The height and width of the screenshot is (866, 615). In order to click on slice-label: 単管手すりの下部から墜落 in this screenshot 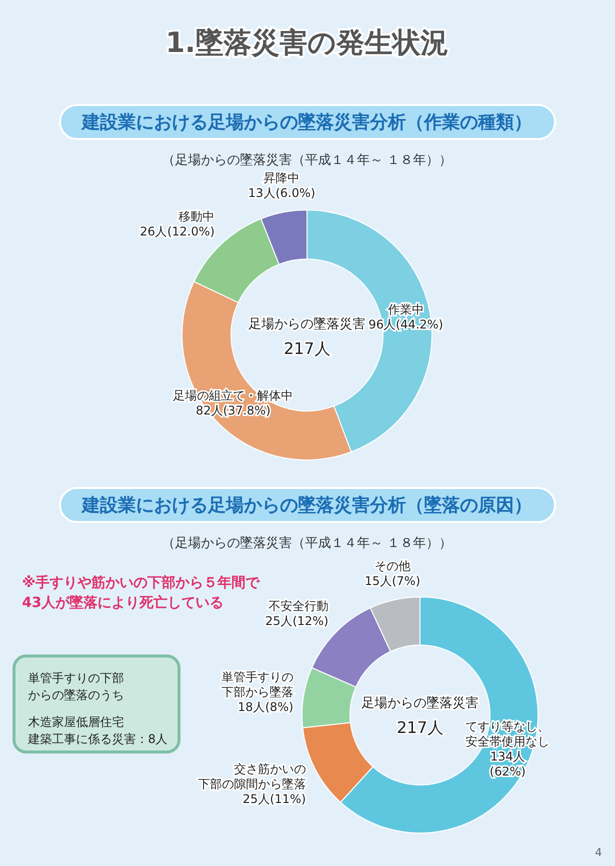, I will do `click(257, 684)`.